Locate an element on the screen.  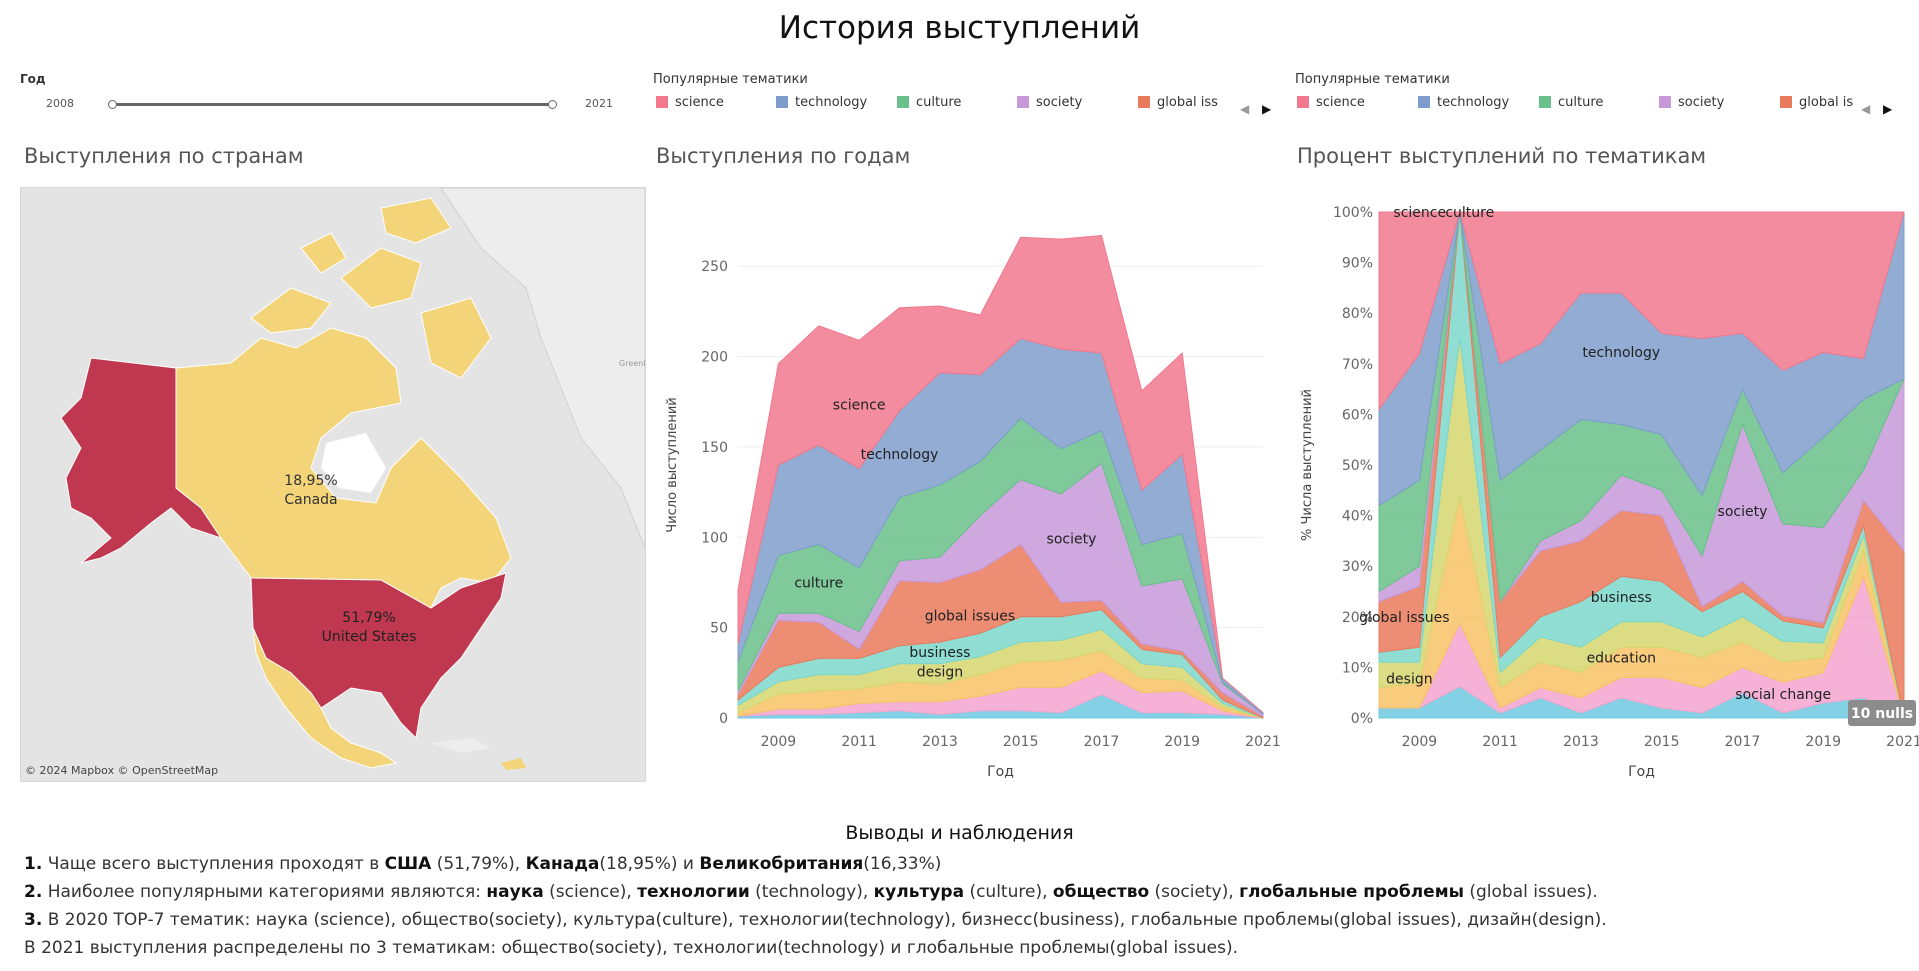
legend-item: global iss is located at coordinates (1185, 102).